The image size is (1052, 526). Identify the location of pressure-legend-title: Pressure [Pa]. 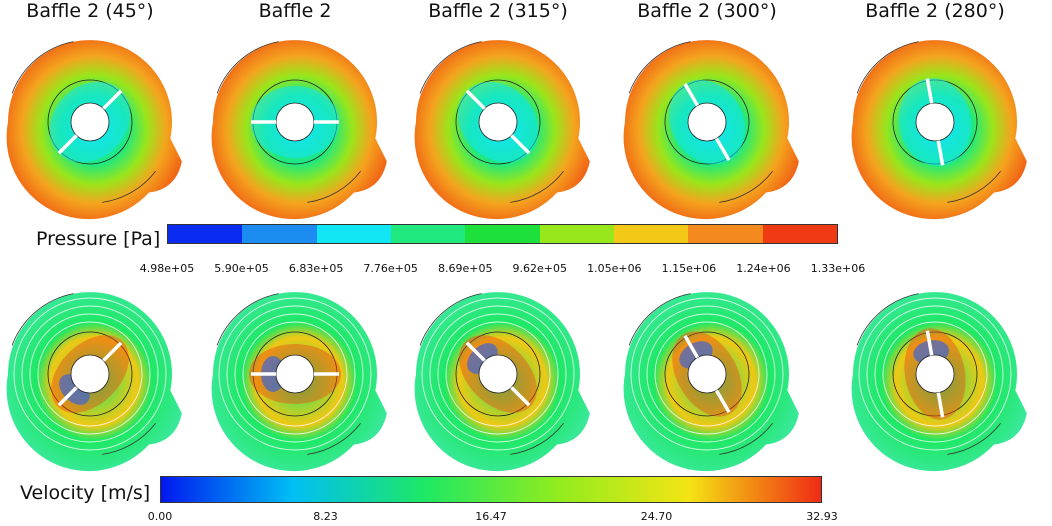
(98, 239).